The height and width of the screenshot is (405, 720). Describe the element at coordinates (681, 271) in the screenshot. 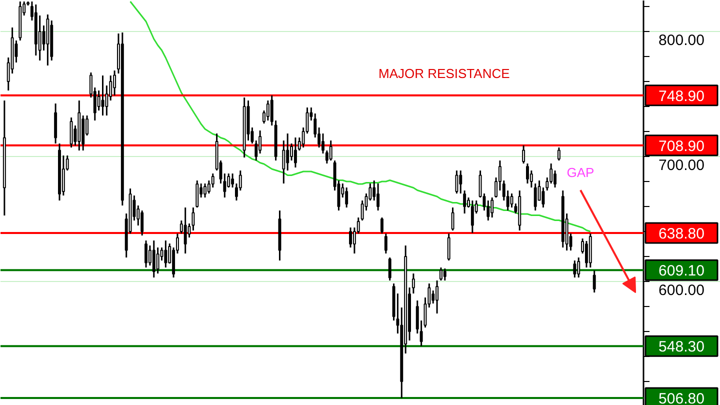

I see `ref-line-label: 609.10` at that location.